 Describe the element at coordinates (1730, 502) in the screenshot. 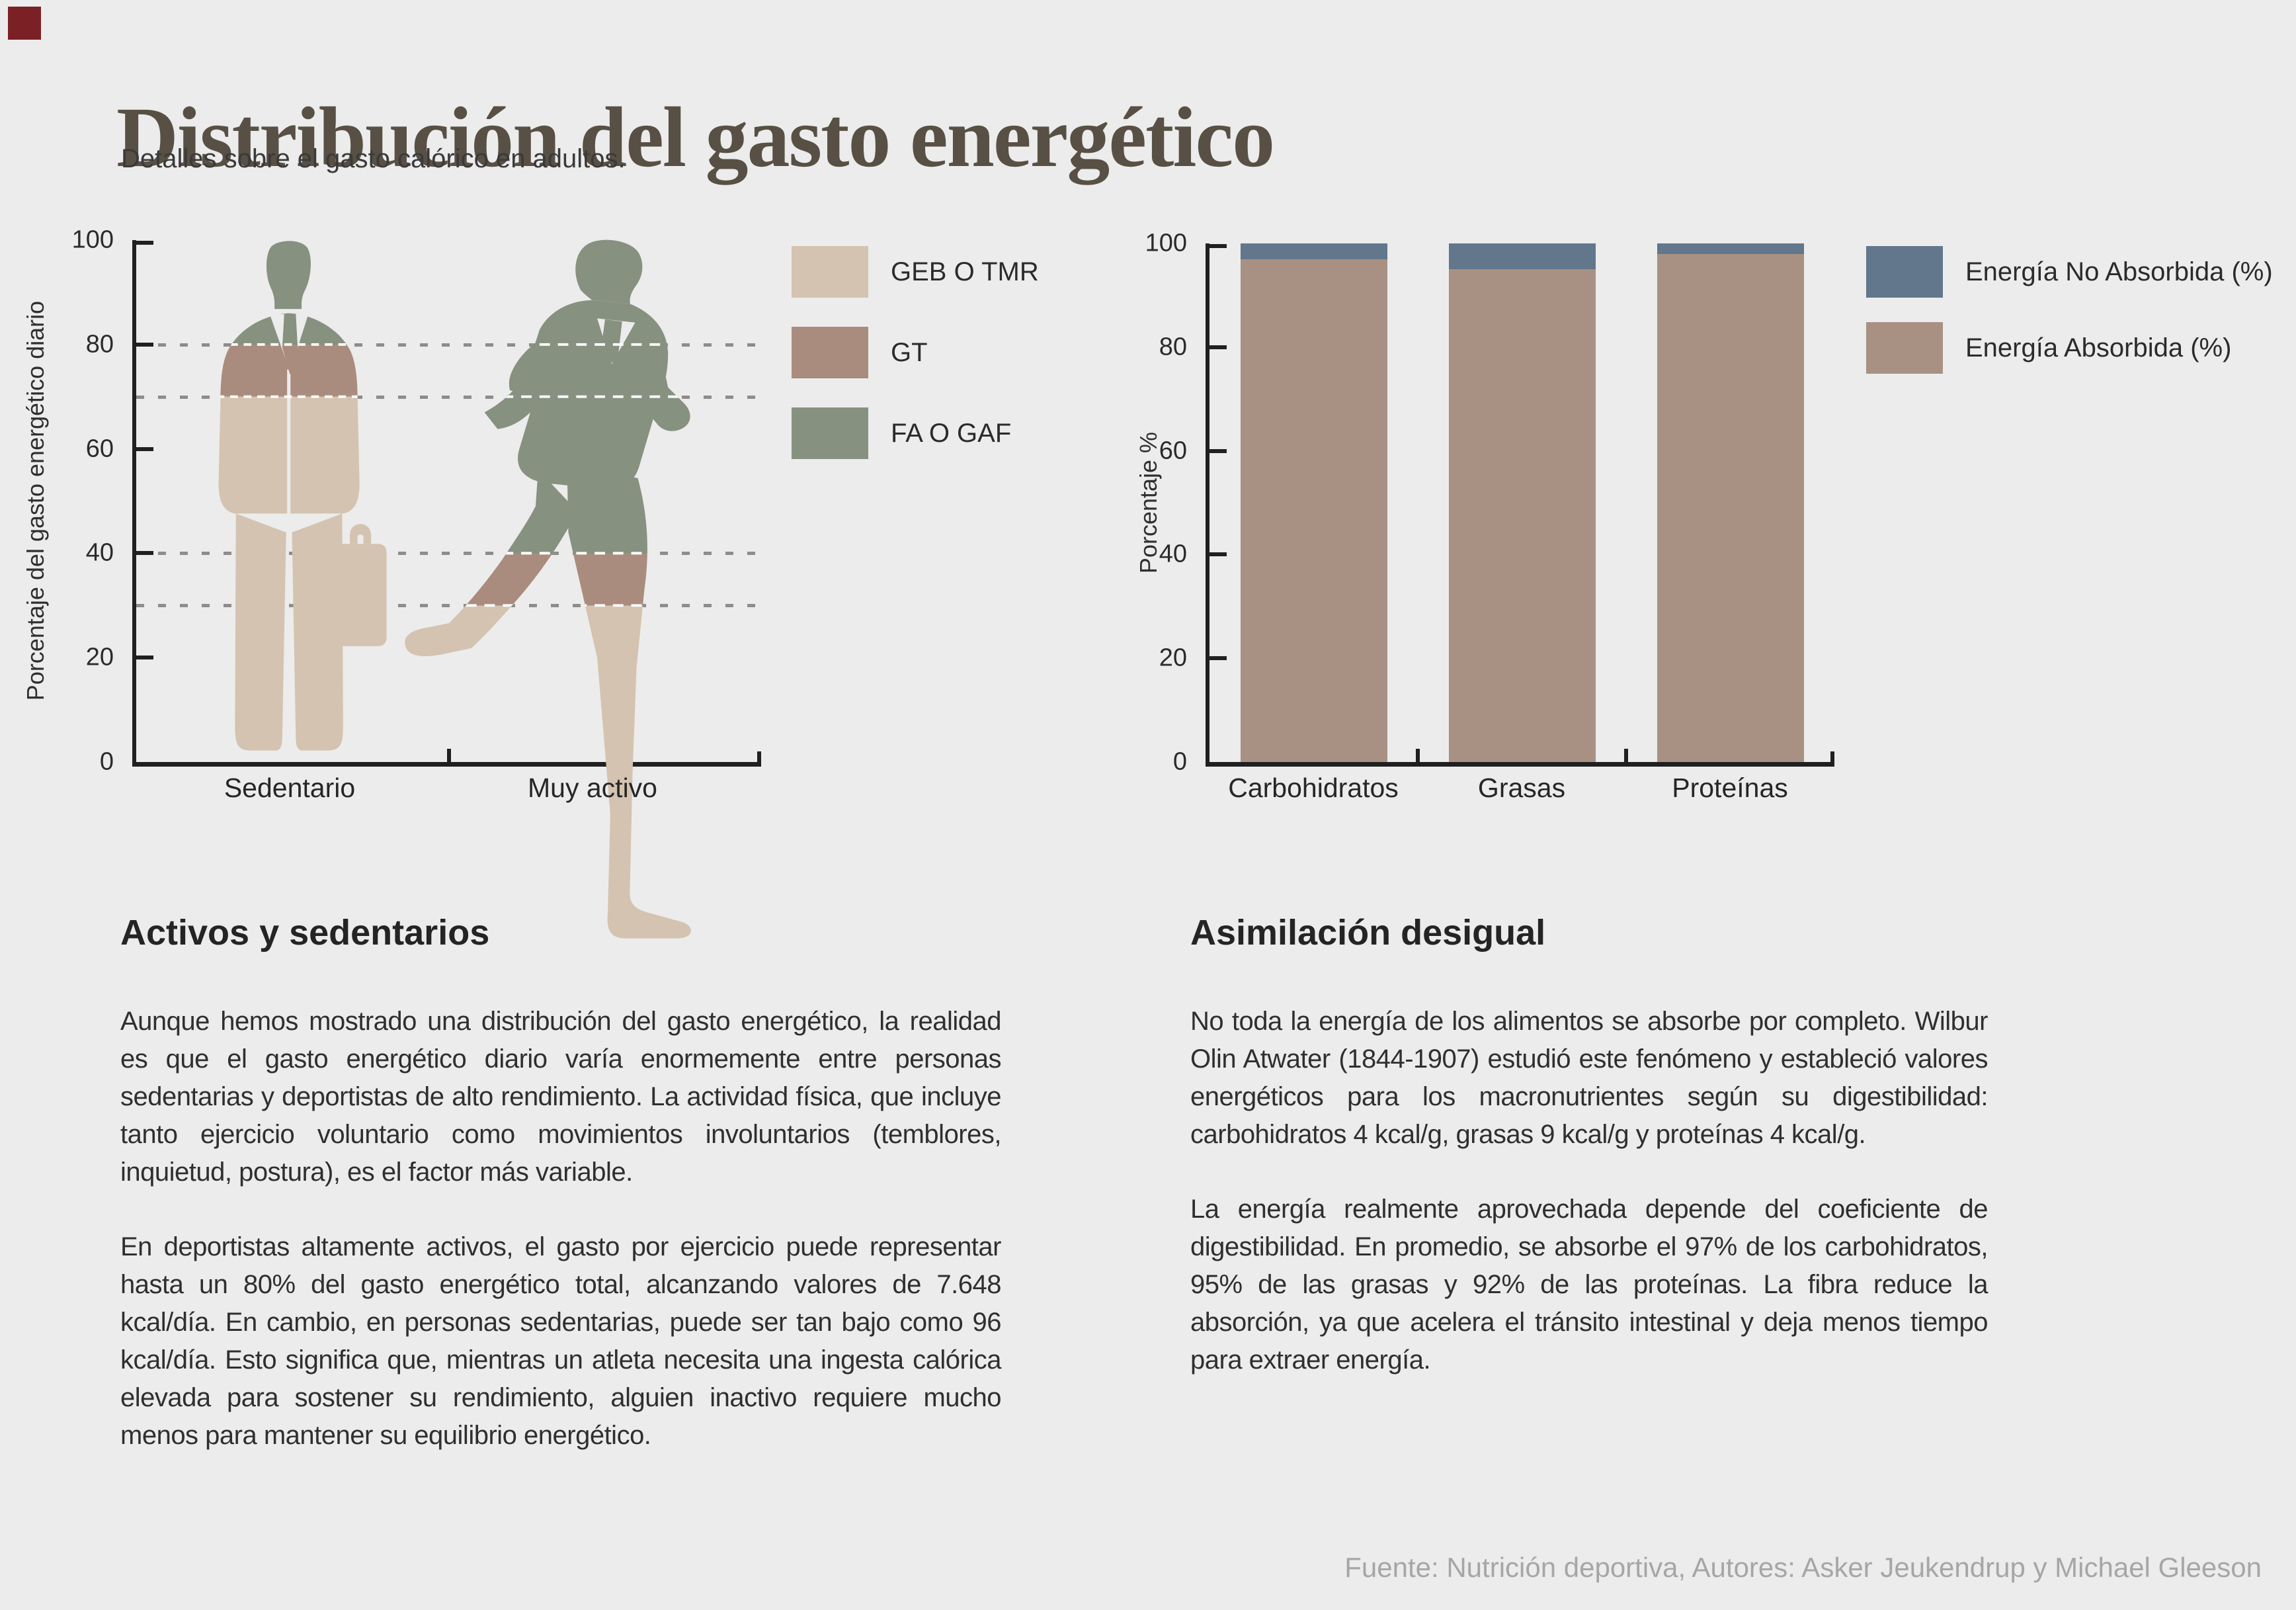

I see `bar-proteínas` at that location.